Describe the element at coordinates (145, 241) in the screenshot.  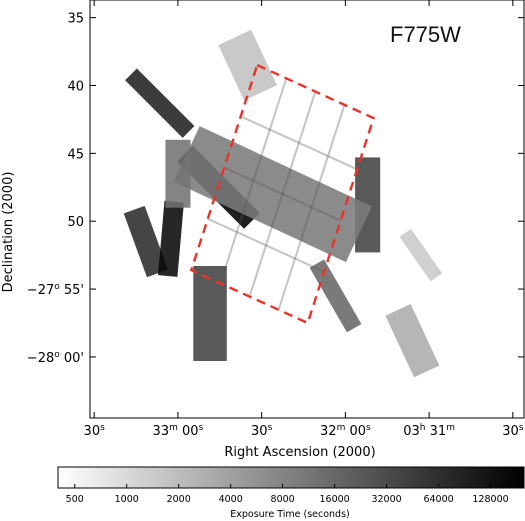
I see `footprint-dark-tile-left` at that location.